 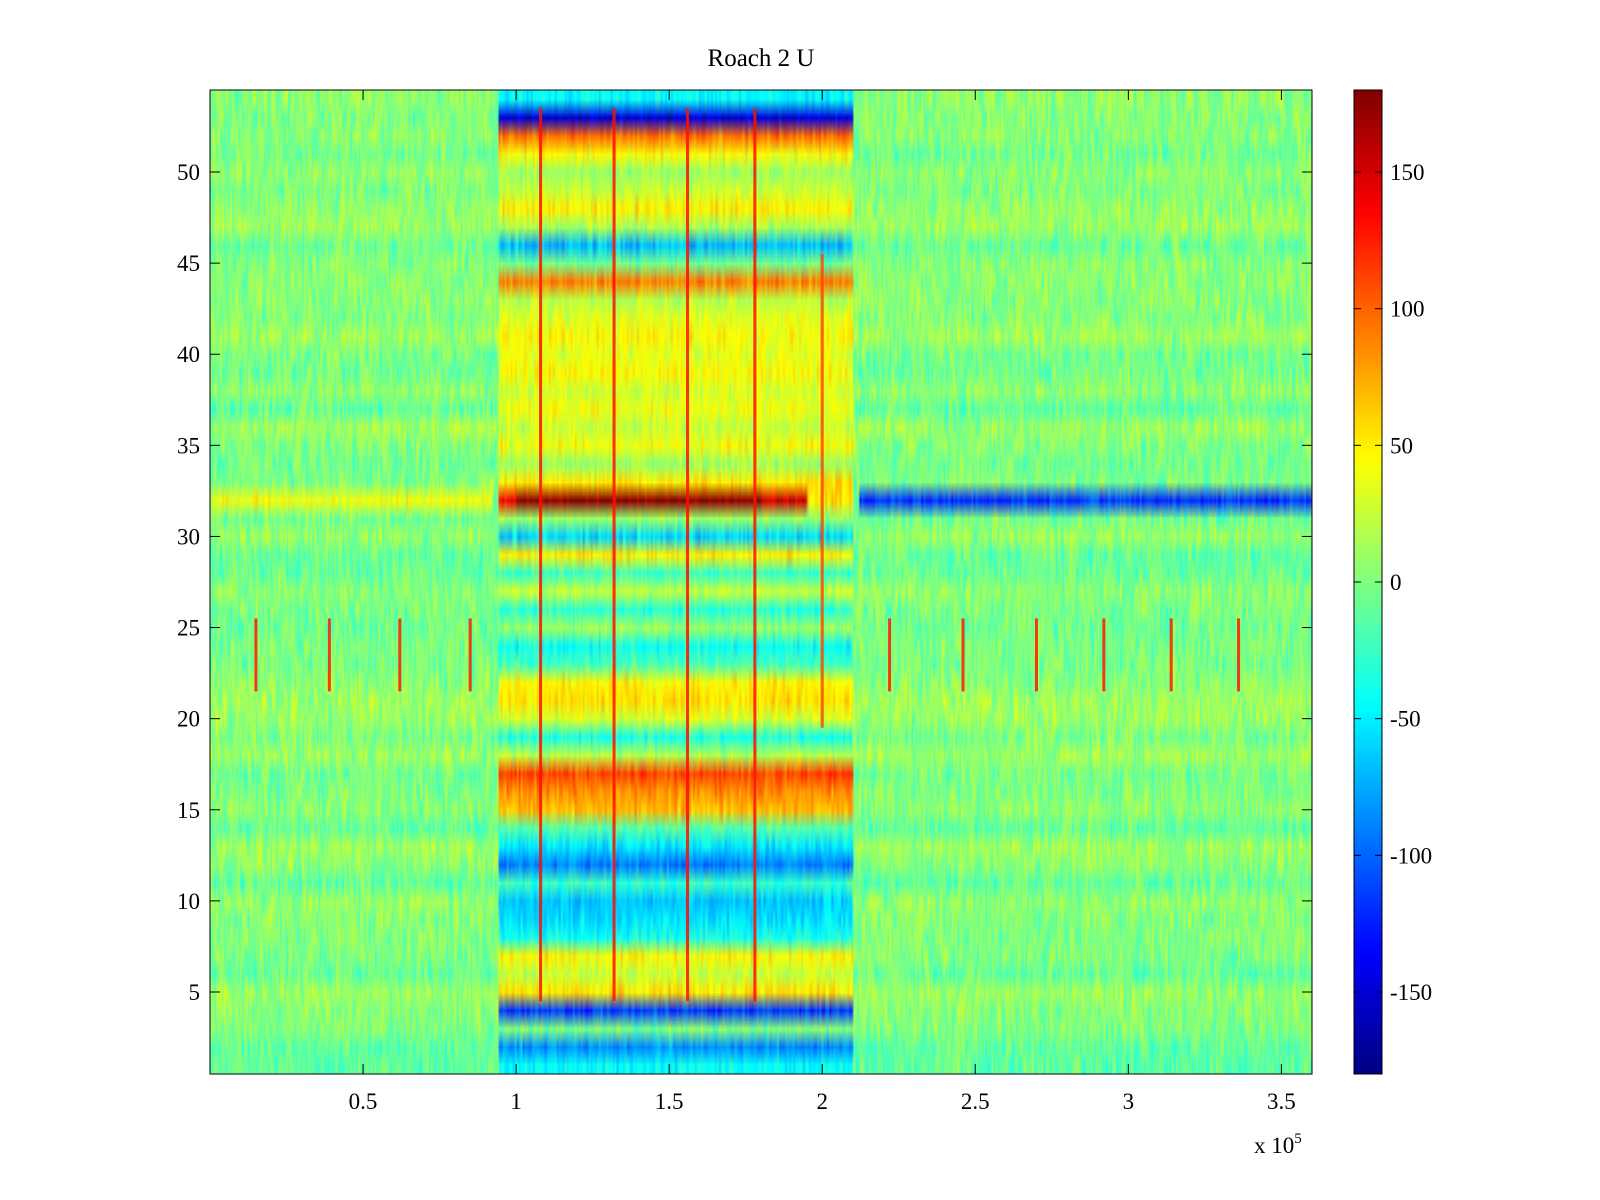 I want to click on x-tick-label: 2.5, so click(x=975, y=1101).